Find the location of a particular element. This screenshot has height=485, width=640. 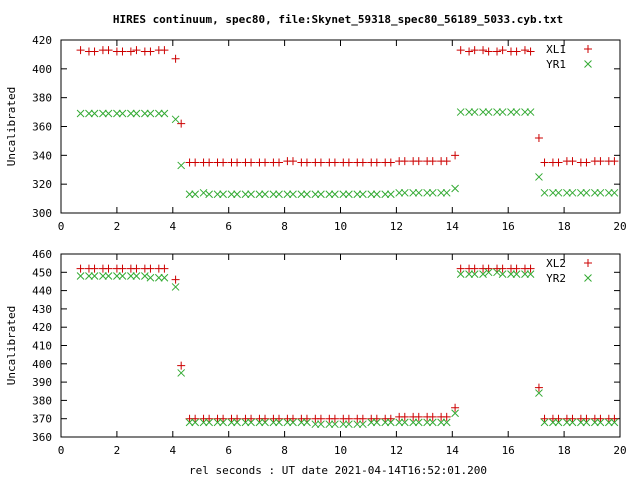

y-tick-label: 420 is located at coordinates (42, 327).